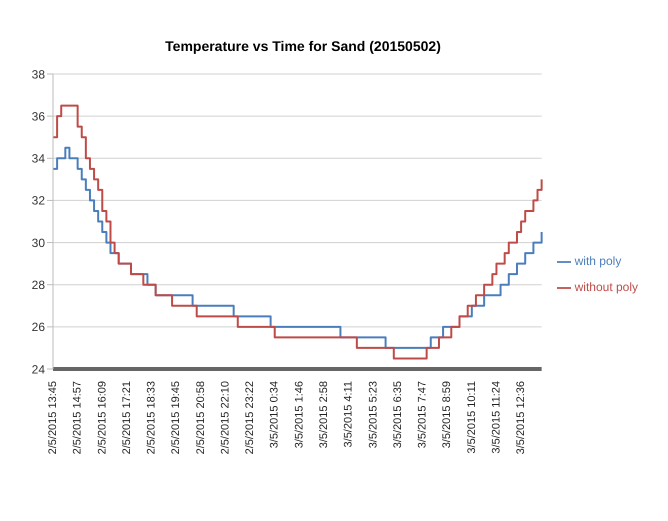 Image resolution: width=668 pixels, height=521 pixels. What do you see at coordinates (521, 417) in the screenshot?
I see `x-tick-label: 3/5/2015 12:36` at bounding box center [521, 417].